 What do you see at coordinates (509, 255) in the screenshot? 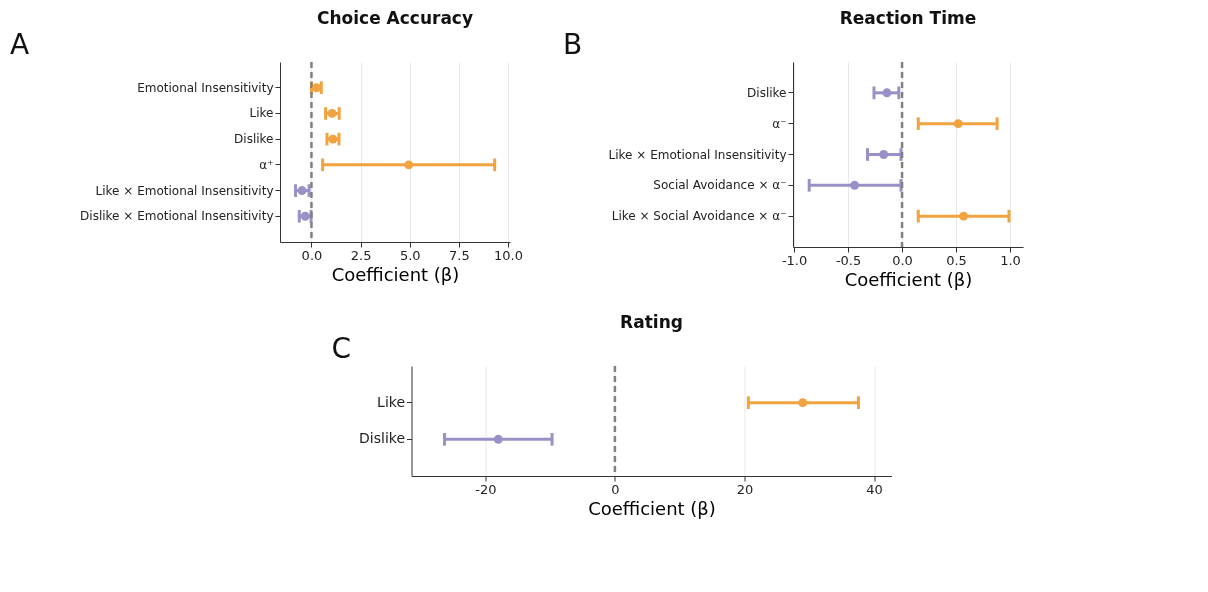
I see `x-tick-label: 10.0` at bounding box center [509, 255].